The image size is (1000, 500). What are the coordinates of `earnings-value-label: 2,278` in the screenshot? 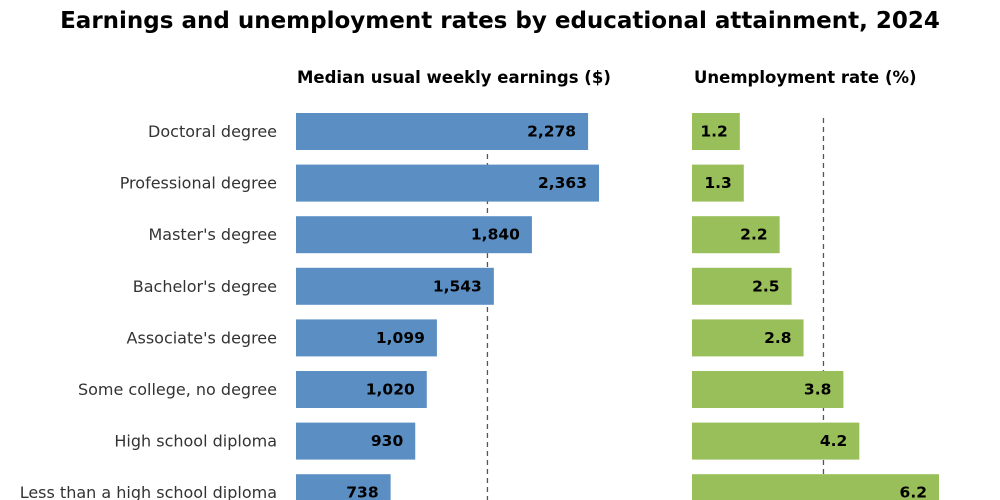 It's located at (551, 132).